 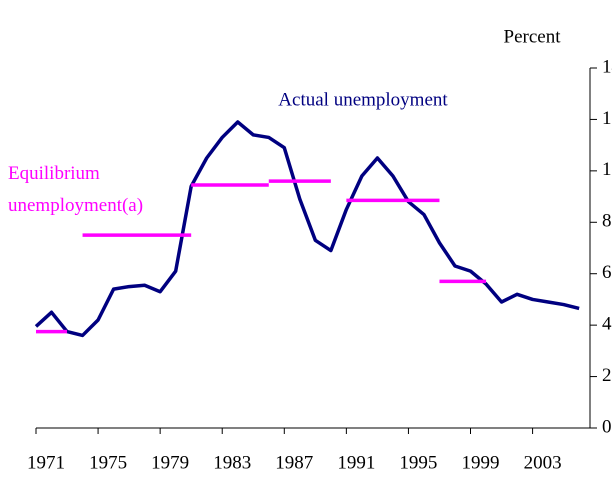 What do you see at coordinates (533, 36) in the screenshot?
I see `y-axis-label: Percent` at bounding box center [533, 36].